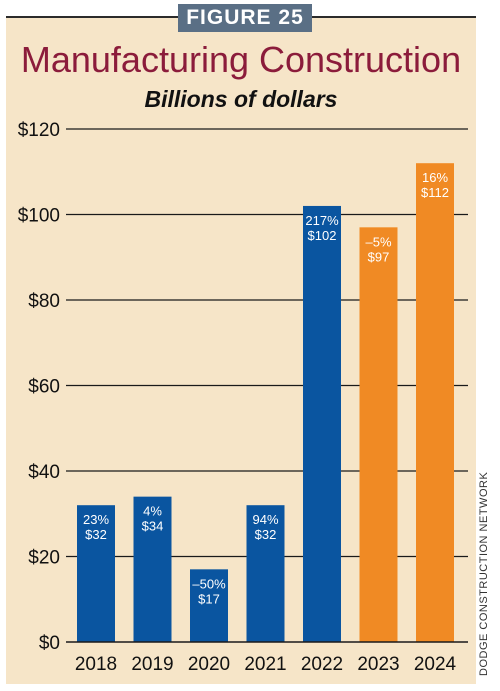 This screenshot has width=500, height=691. Describe the element at coordinates (435, 192) in the screenshot. I see `data-label-value: $112` at that location.